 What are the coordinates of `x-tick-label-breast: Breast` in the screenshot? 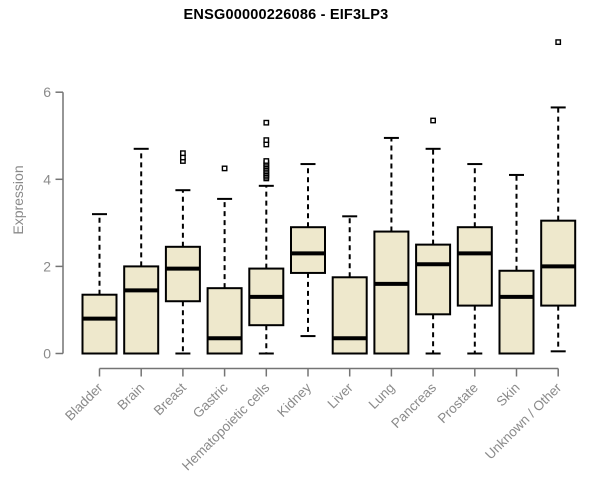 It's located at (170, 399).